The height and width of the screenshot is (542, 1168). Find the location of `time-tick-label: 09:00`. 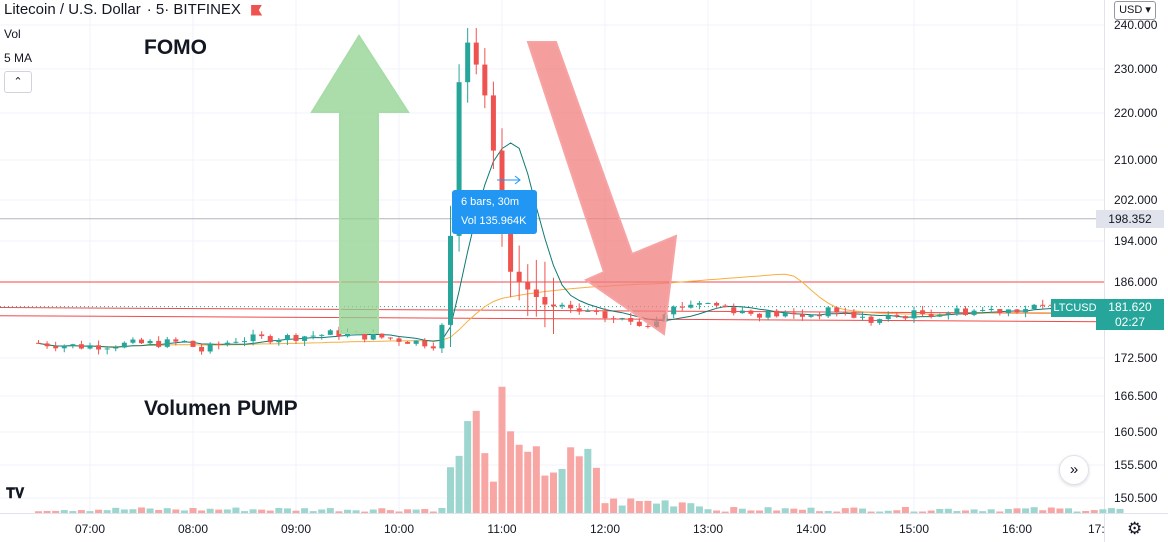

time-tick-label: 09:00 is located at coordinates (296, 529).